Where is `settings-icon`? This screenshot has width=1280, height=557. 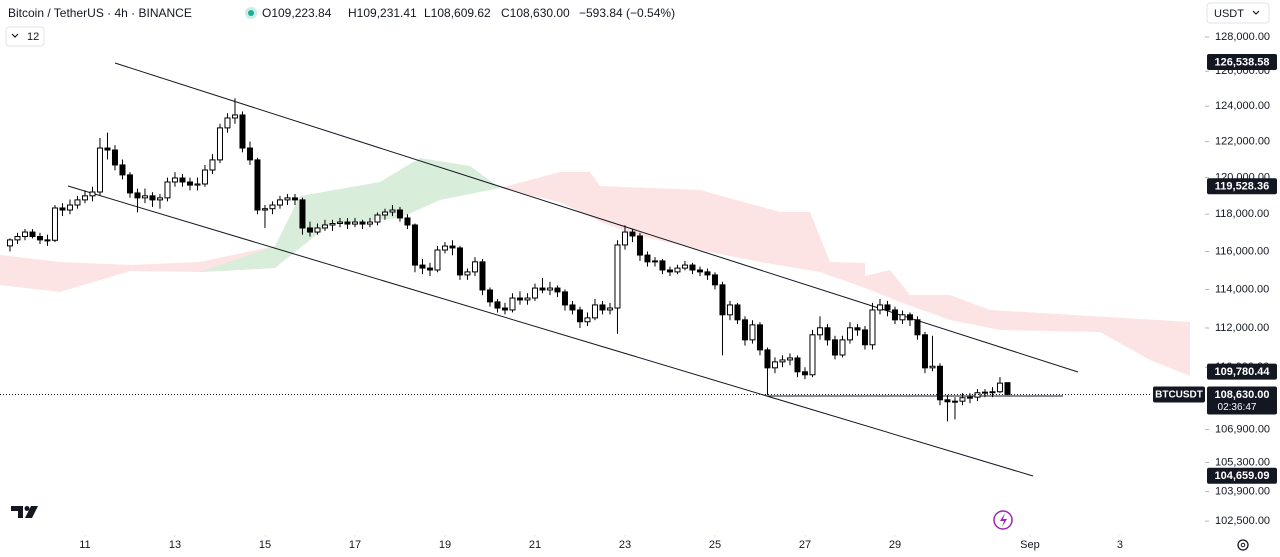
settings-icon is located at coordinates (1243, 545).